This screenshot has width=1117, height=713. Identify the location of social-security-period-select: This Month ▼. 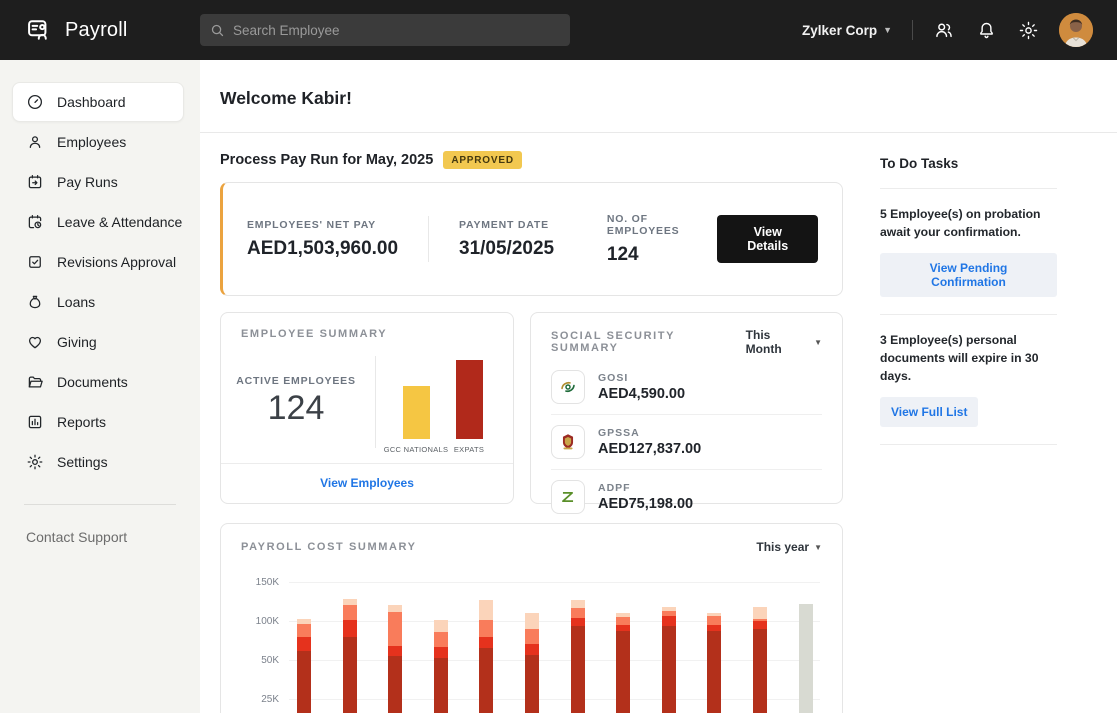
(784, 342).